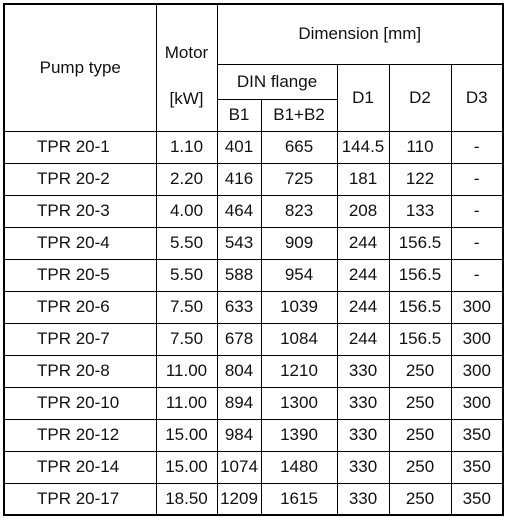 The height and width of the screenshot is (518, 509). I want to click on data-row: TPR 20-5 5.50 588 954 244 156.5-, so click(253, 275).